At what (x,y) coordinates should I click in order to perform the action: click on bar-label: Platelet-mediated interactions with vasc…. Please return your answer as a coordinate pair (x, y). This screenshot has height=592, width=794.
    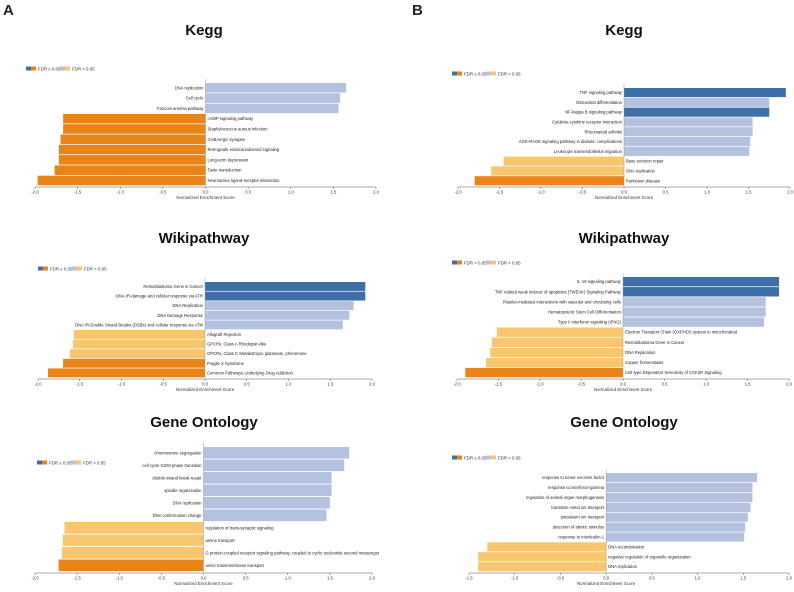
    Looking at the image, I should click on (562, 301).